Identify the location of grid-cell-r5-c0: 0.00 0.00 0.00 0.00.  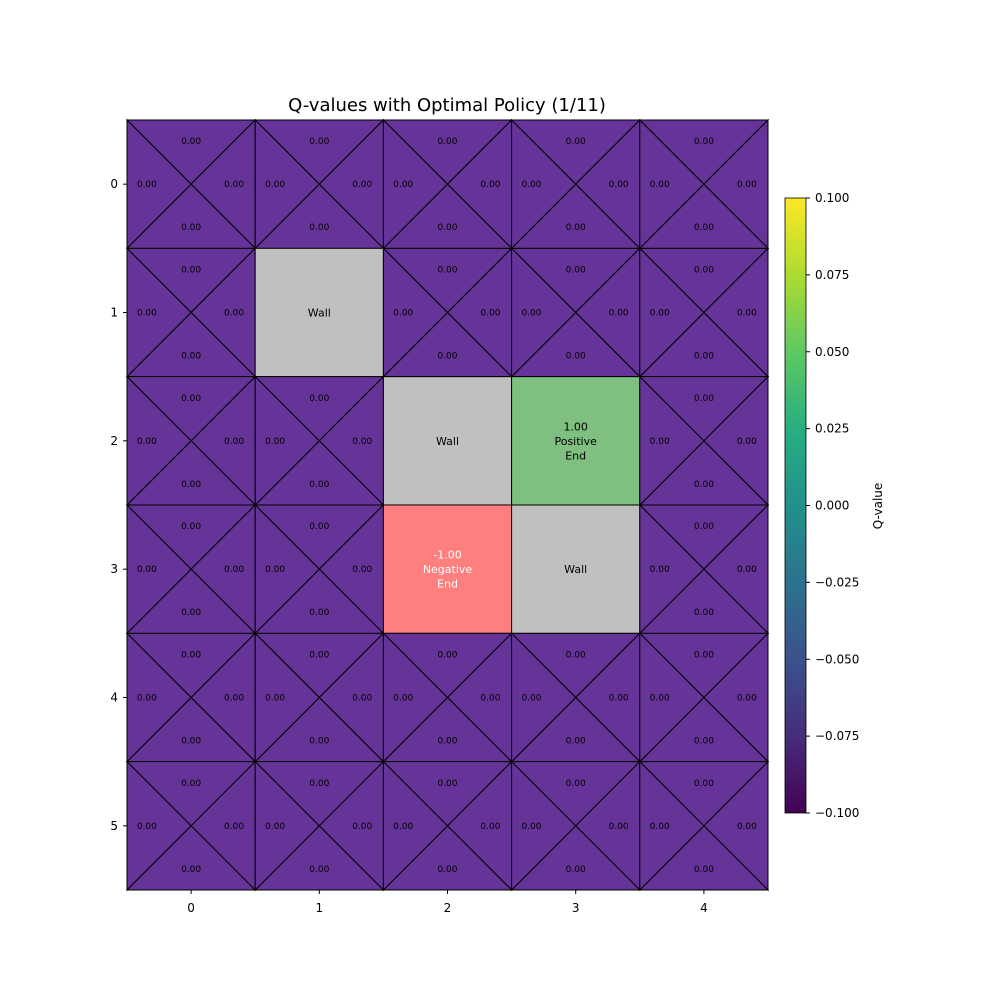
(191, 826).